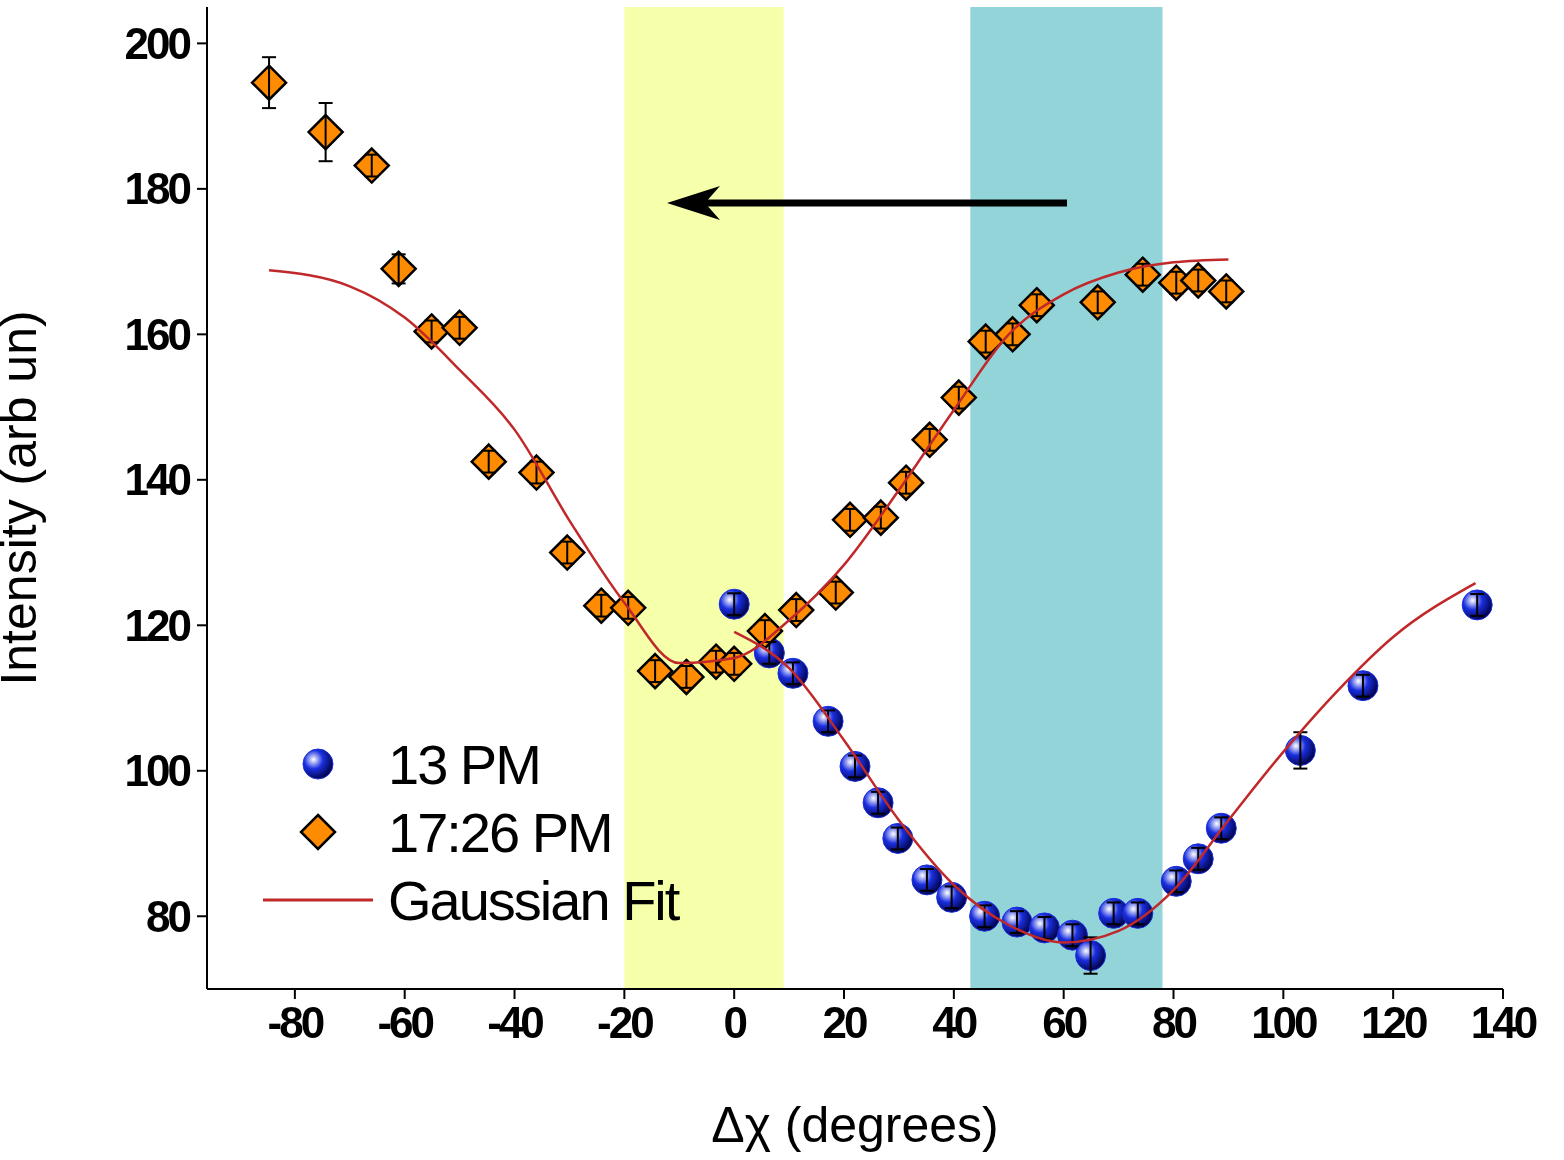 Image resolution: width=1564 pixels, height=1160 pixels. What do you see at coordinates (515, 1023) in the screenshot?
I see `x-tick-label: -40` at bounding box center [515, 1023].